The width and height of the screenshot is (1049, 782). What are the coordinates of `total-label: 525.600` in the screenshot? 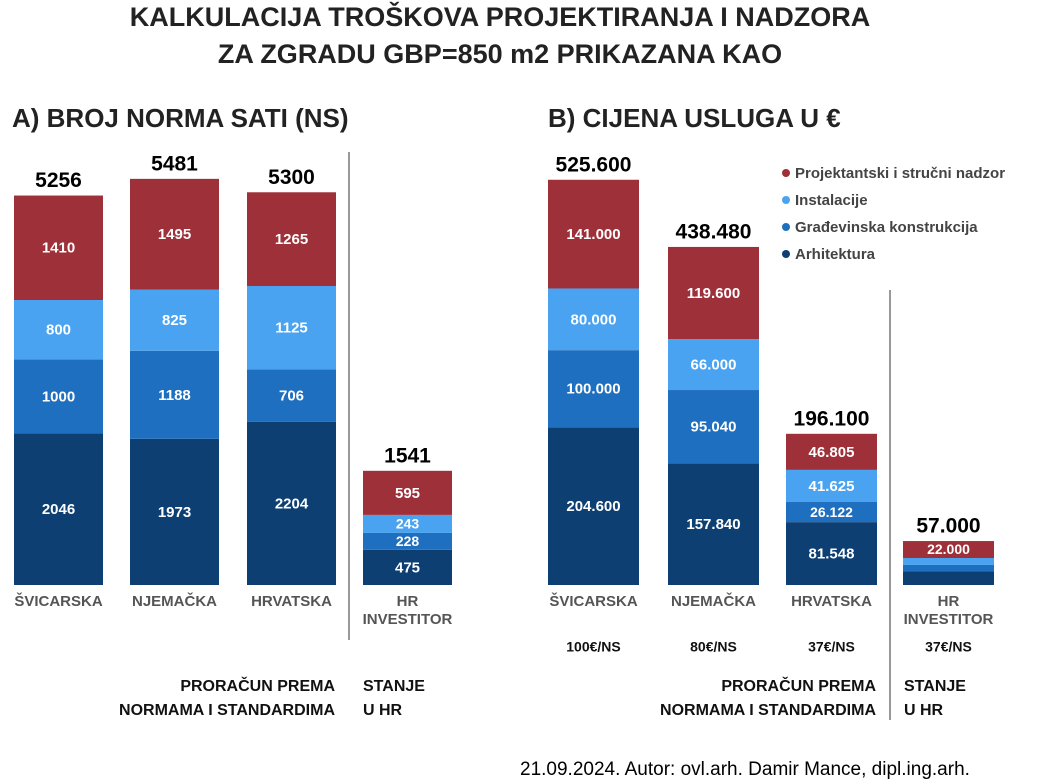 It's located at (594, 164).